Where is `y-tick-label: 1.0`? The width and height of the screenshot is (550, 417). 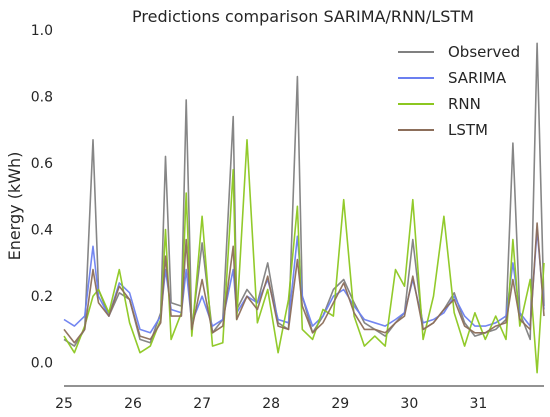
y-tick-label: 1.0 is located at coordinates (42, 31).